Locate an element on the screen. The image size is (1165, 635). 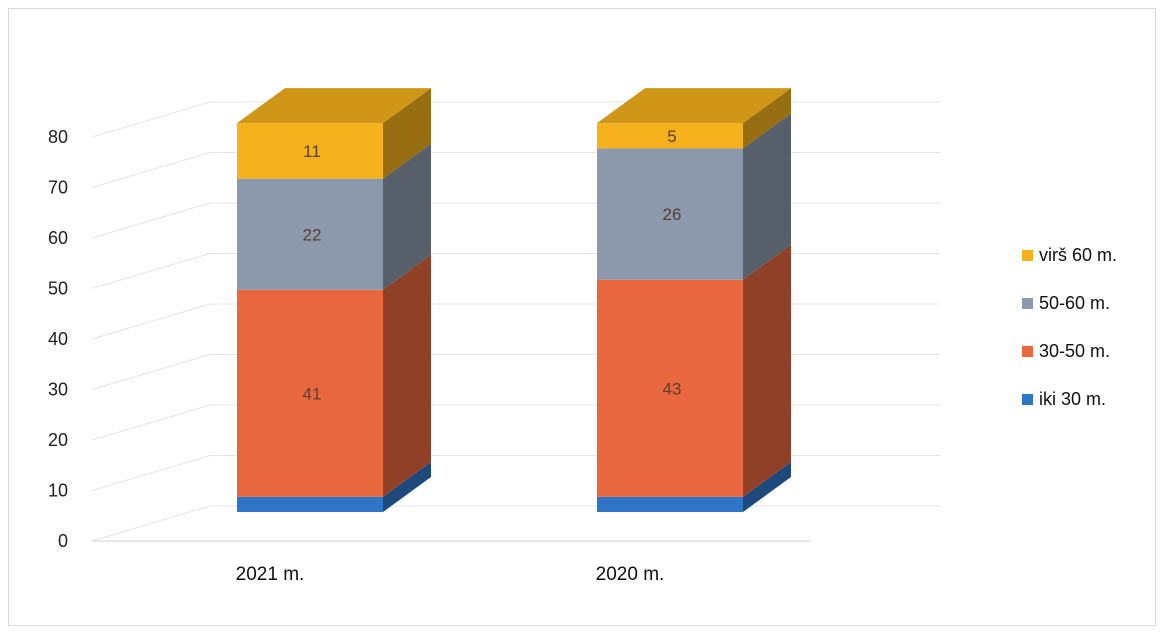
data-label: 26 is located at coordinates (672, 214).